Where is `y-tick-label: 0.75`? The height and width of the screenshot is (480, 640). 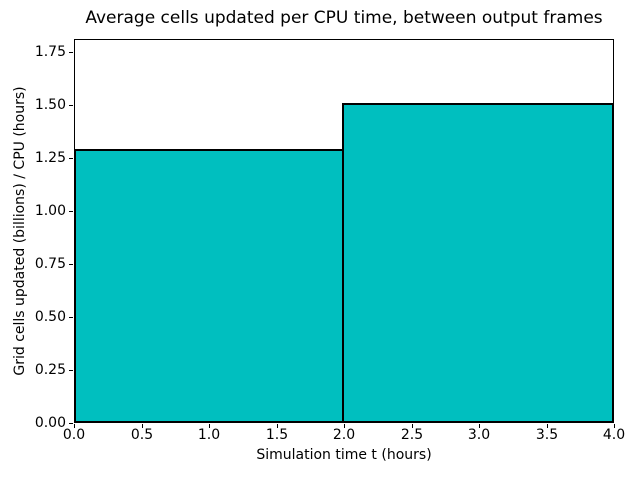 y-tick-label: 0.75 is located at coordinates (50, 264).